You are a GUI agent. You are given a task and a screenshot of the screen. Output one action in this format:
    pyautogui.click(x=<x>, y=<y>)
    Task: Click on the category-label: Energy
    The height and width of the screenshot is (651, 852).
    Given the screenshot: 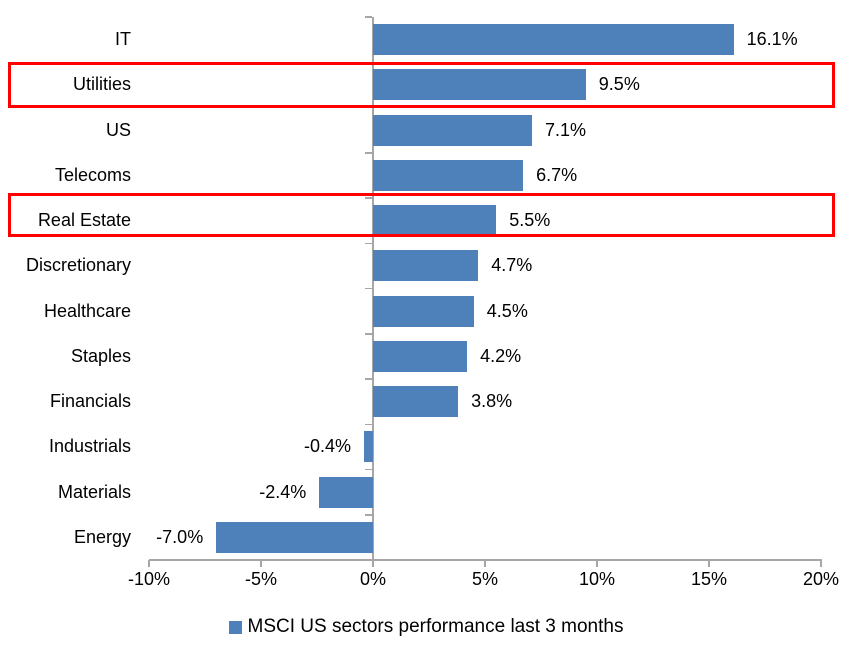 What is the action you would take?
    pyautogui.click(x=102, y=536)
    